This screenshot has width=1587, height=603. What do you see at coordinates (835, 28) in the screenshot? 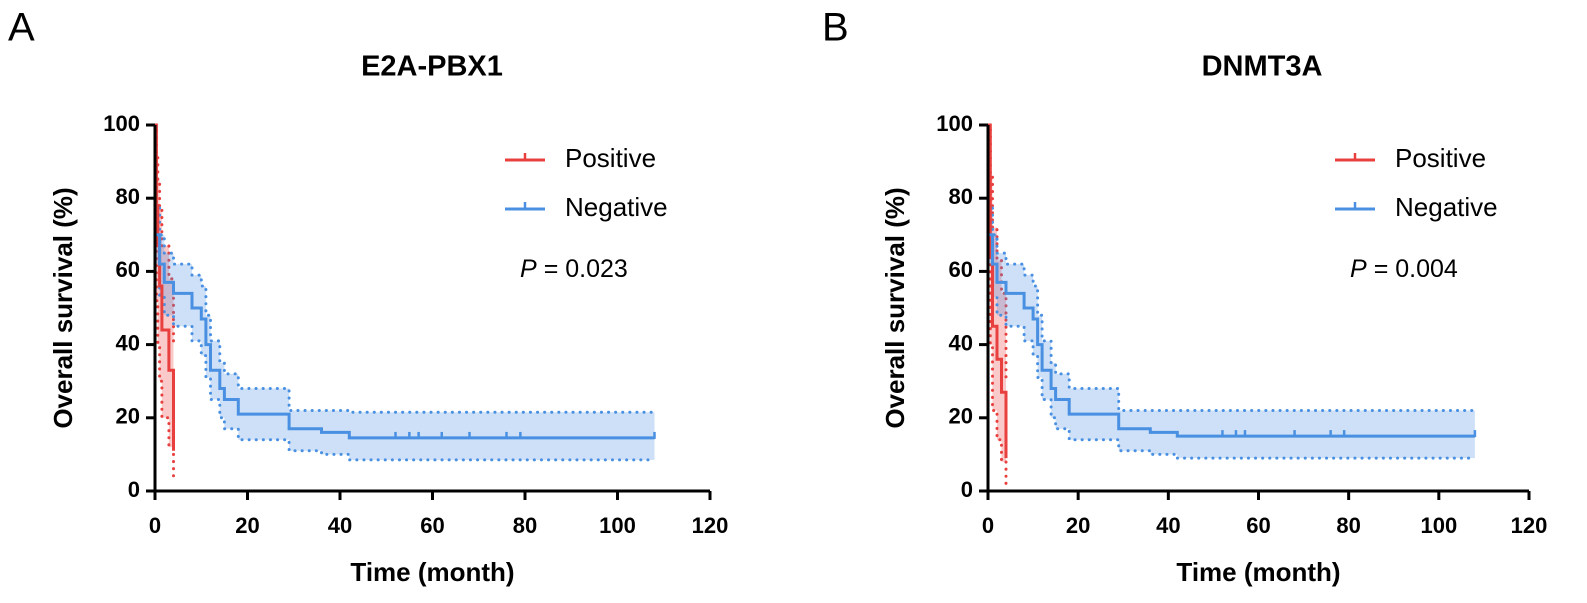
I see `panel-label: B` at bounding box center [835, 28].